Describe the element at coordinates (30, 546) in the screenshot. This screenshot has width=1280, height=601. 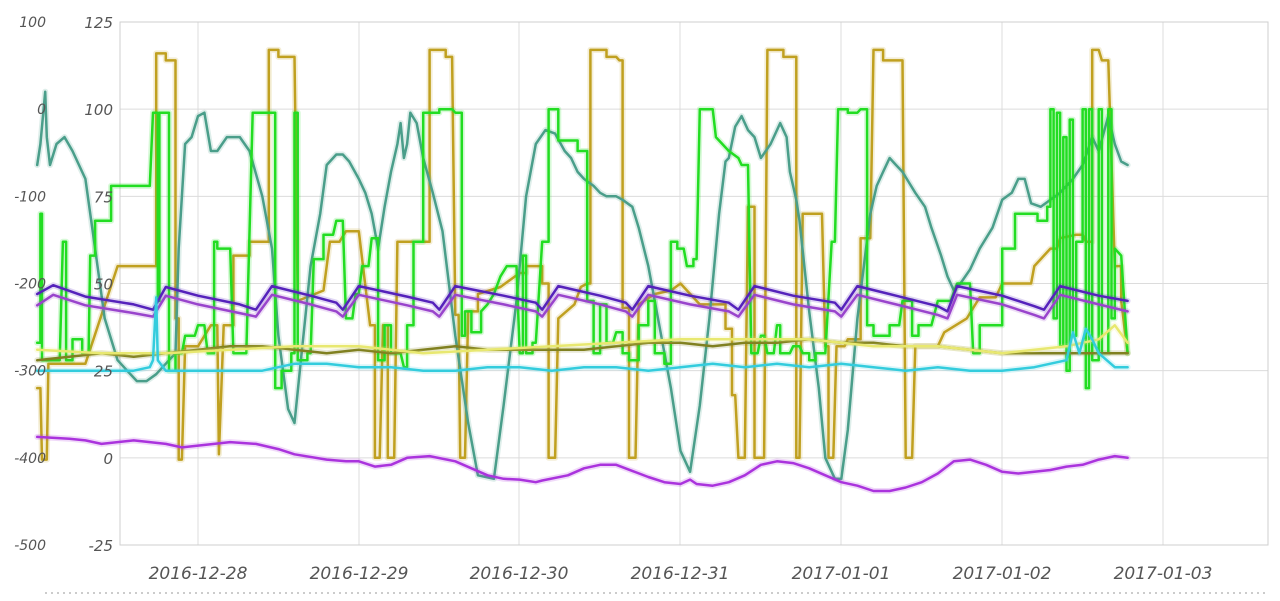
I see `left-y-tick-label: -500` at that location.